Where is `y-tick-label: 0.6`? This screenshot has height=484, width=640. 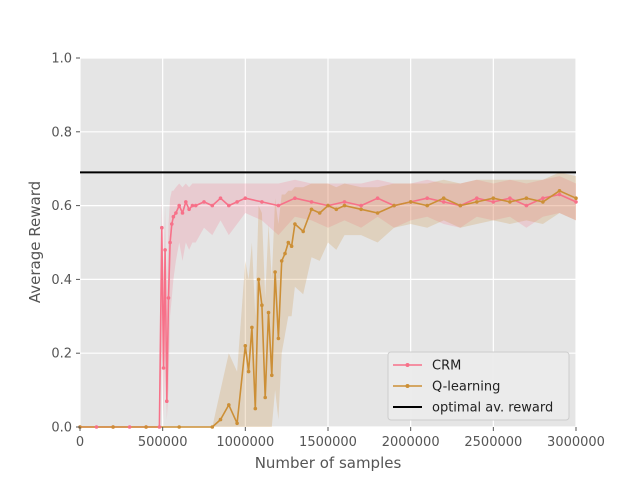
y-tick-label: 0.6 is located at coordinates (61, 206).